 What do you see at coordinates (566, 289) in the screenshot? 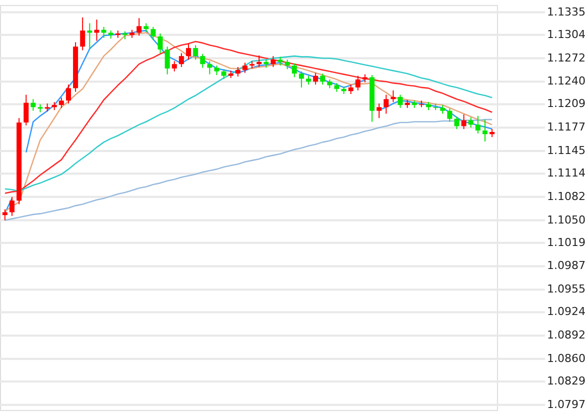
I see `y-tick-label: 1.0955` at bounding box center [566, 289].